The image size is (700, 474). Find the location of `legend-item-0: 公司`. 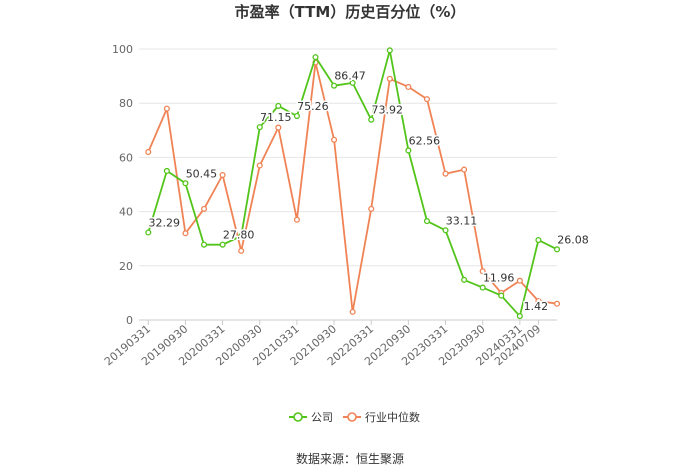

legend-item-0: 公司 is located at coordinates (311, 417).